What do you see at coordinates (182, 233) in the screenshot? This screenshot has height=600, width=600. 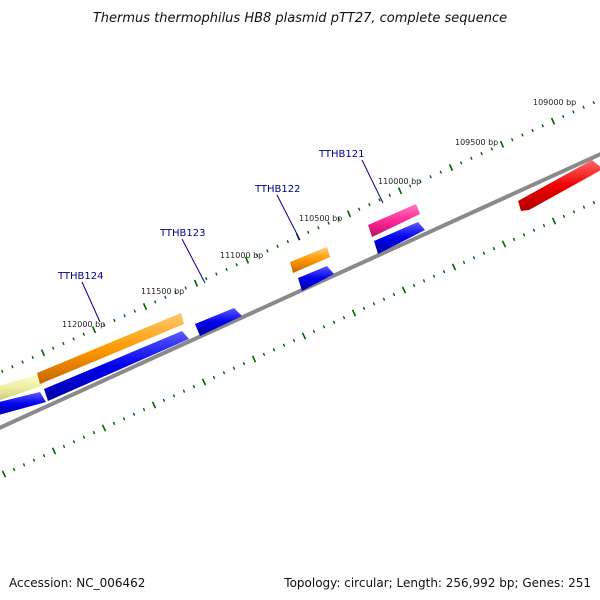 I see `gene-label-tthb123: TTHB123` at bounding box center [182, 233].